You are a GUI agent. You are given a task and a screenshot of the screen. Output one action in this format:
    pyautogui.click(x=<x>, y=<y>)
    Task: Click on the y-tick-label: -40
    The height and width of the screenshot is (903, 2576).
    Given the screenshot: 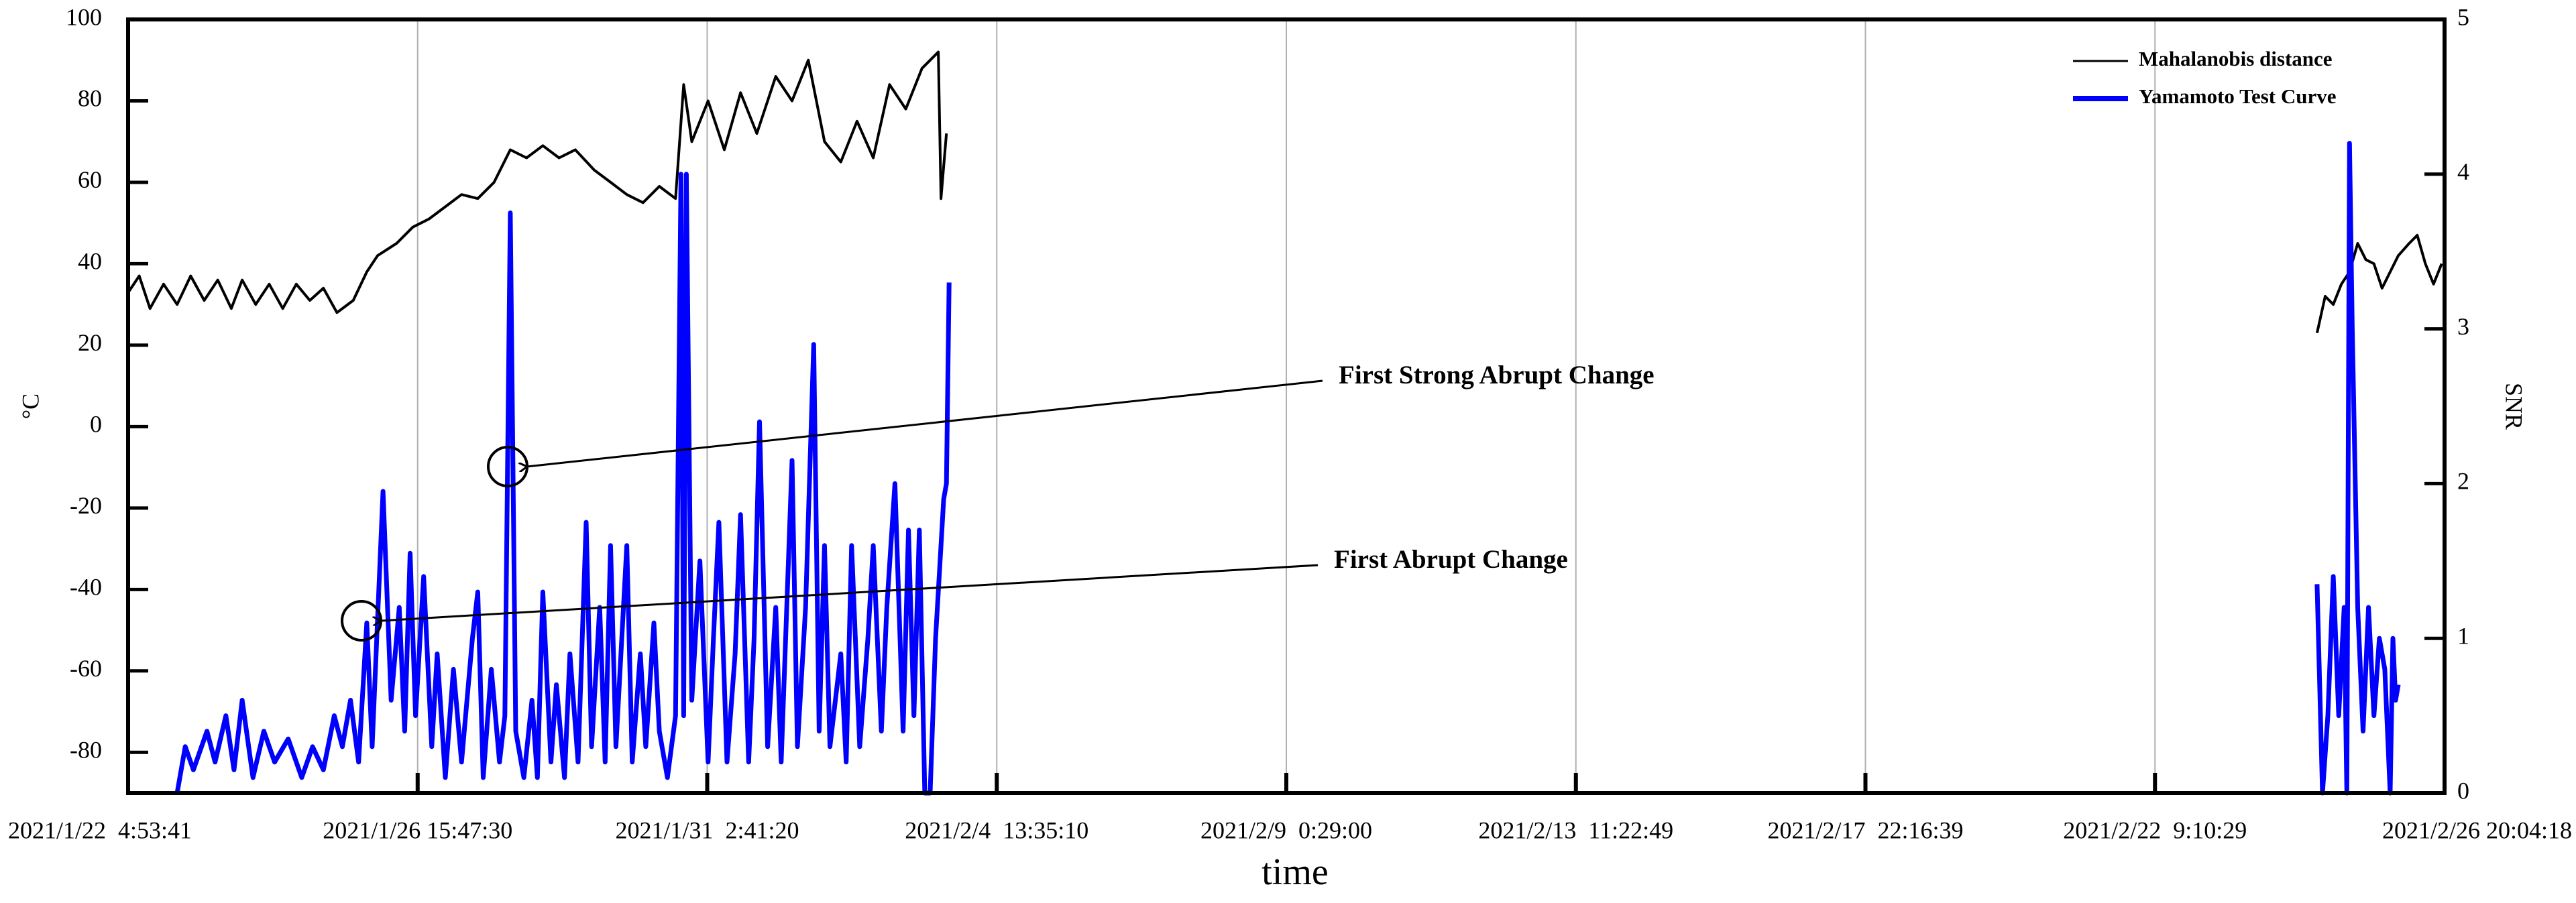 What is the action you would take?
    pyautogui.click(x=86, y=587)
    